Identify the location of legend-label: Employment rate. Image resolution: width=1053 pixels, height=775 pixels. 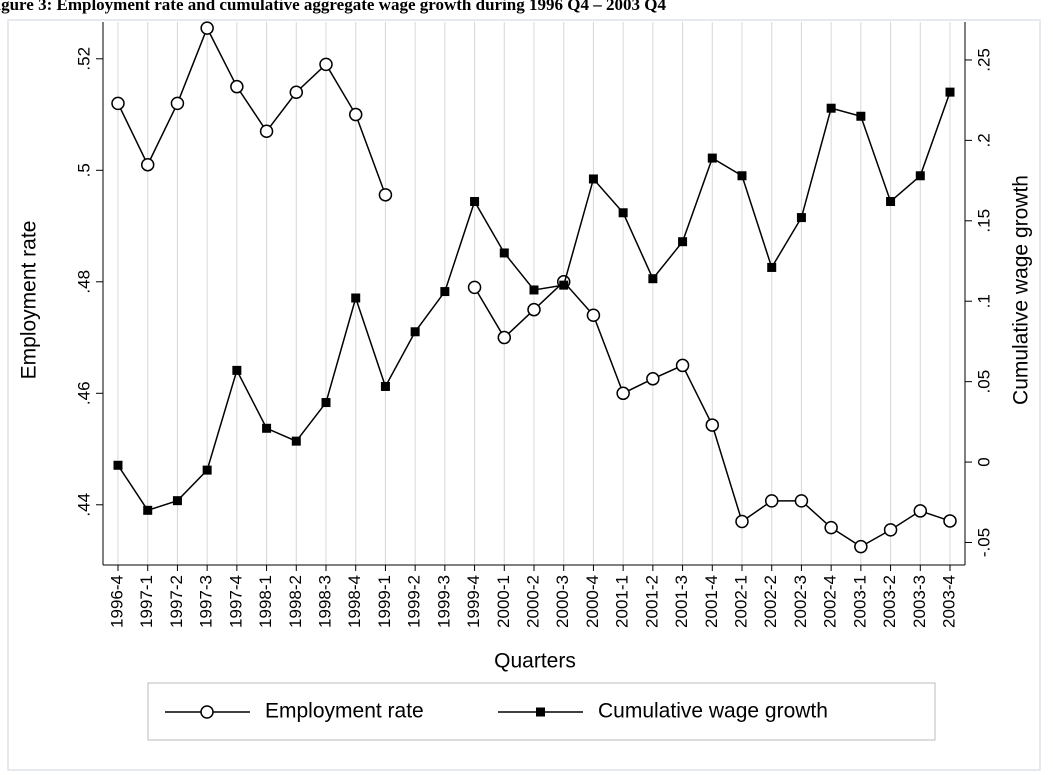
(344, 711).